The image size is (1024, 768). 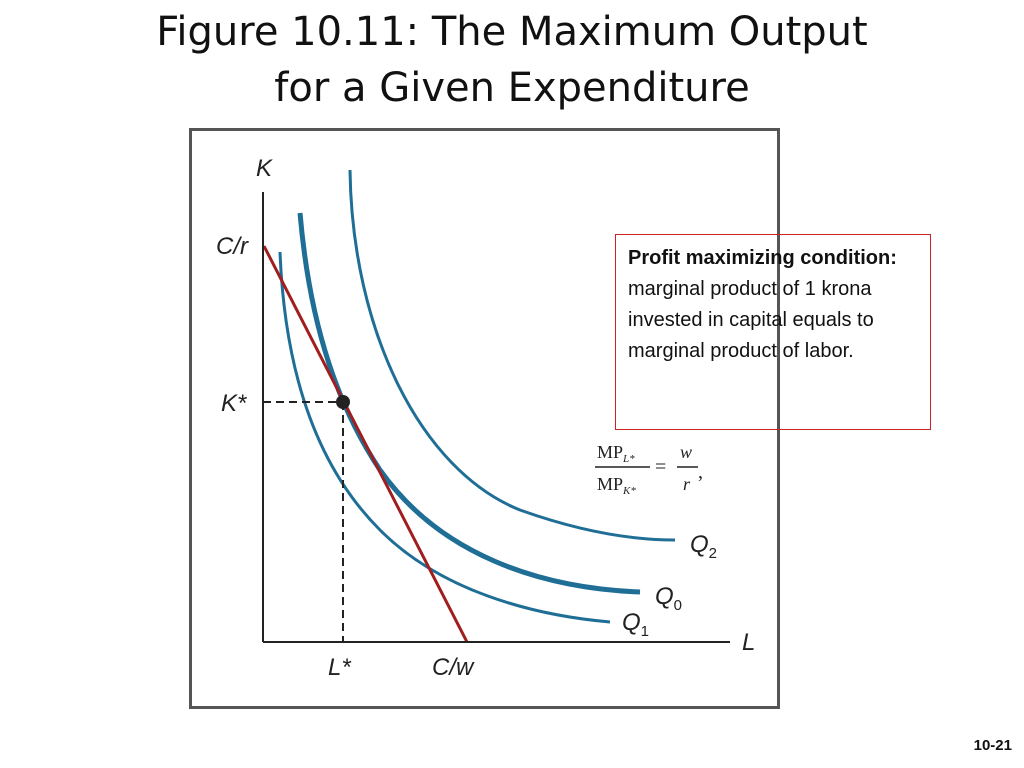 I want to click on l-star-label: L*, so click(x=339, y=667).